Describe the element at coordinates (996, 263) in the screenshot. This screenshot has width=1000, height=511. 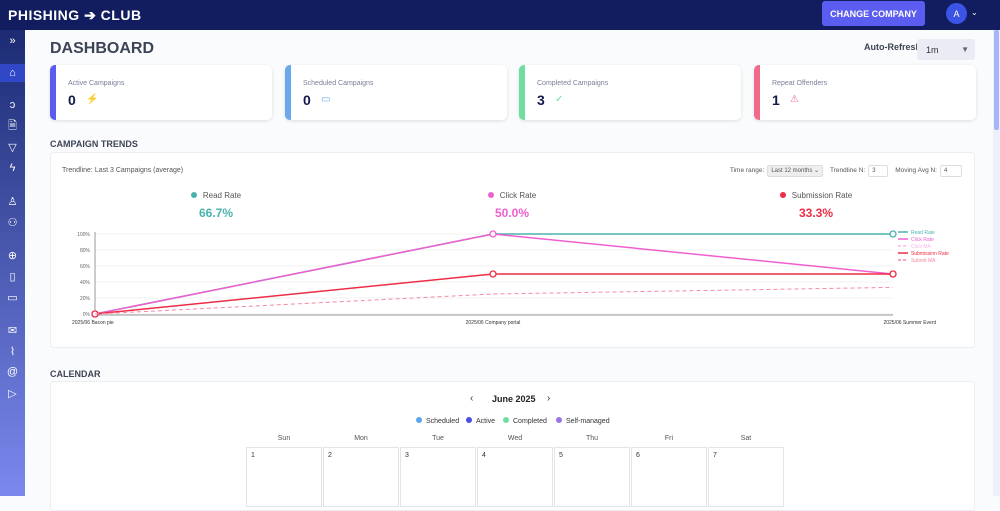
I see `scrollbar` at that location.